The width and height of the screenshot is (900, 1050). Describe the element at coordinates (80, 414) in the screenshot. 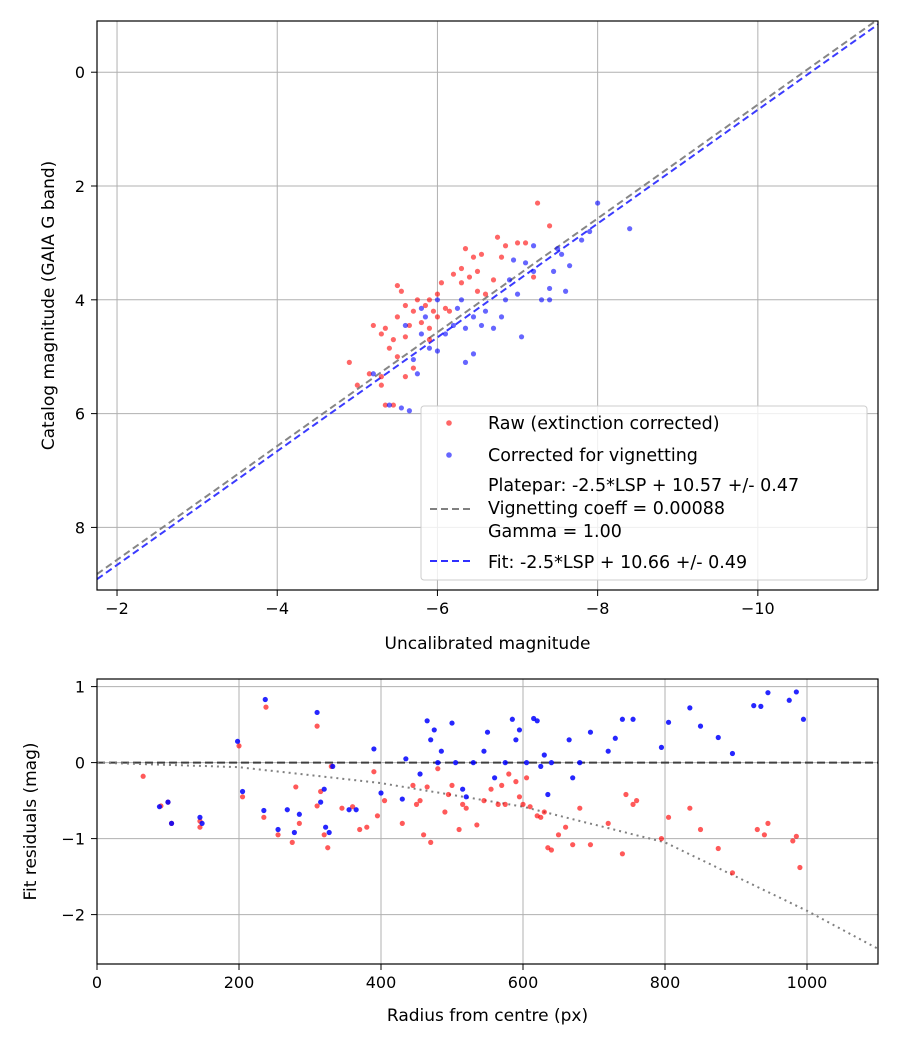

I see `top-y-tick-label: 6` at that location.